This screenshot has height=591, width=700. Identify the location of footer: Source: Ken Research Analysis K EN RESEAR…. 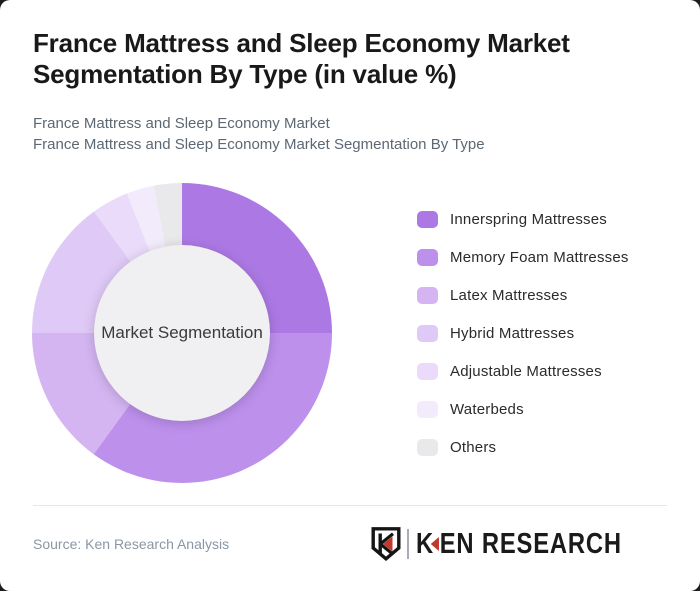
(350, 544).